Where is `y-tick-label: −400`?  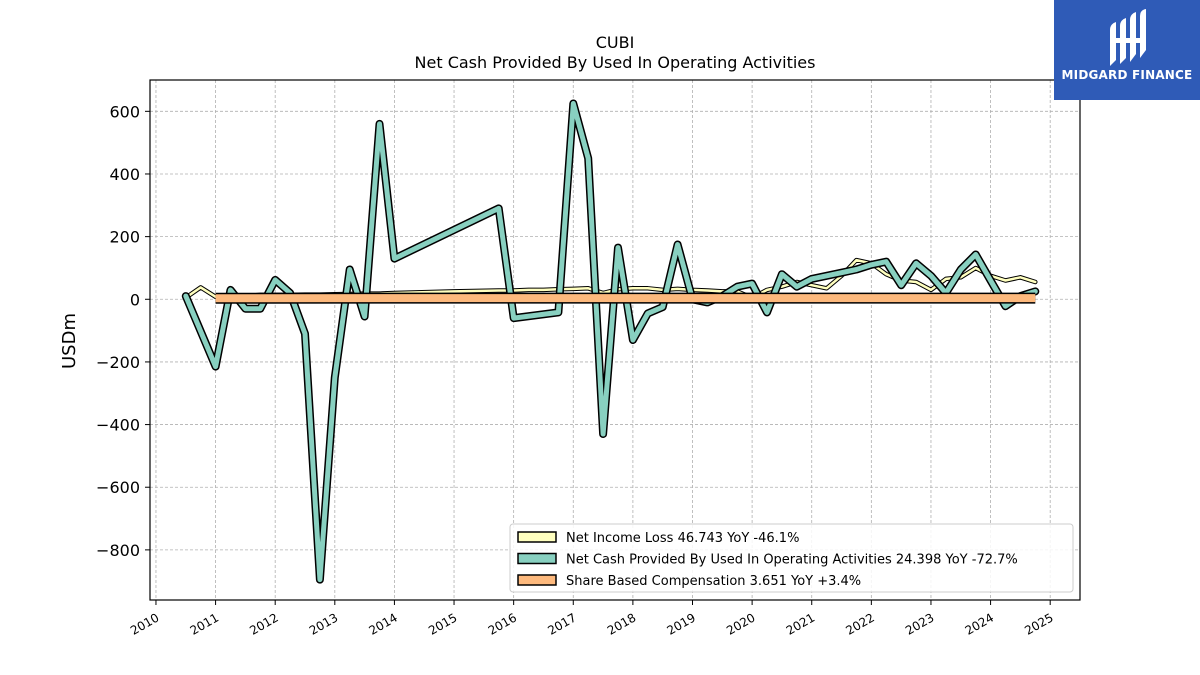
y-tick-label: −400 is located at coordinates (118, 425).